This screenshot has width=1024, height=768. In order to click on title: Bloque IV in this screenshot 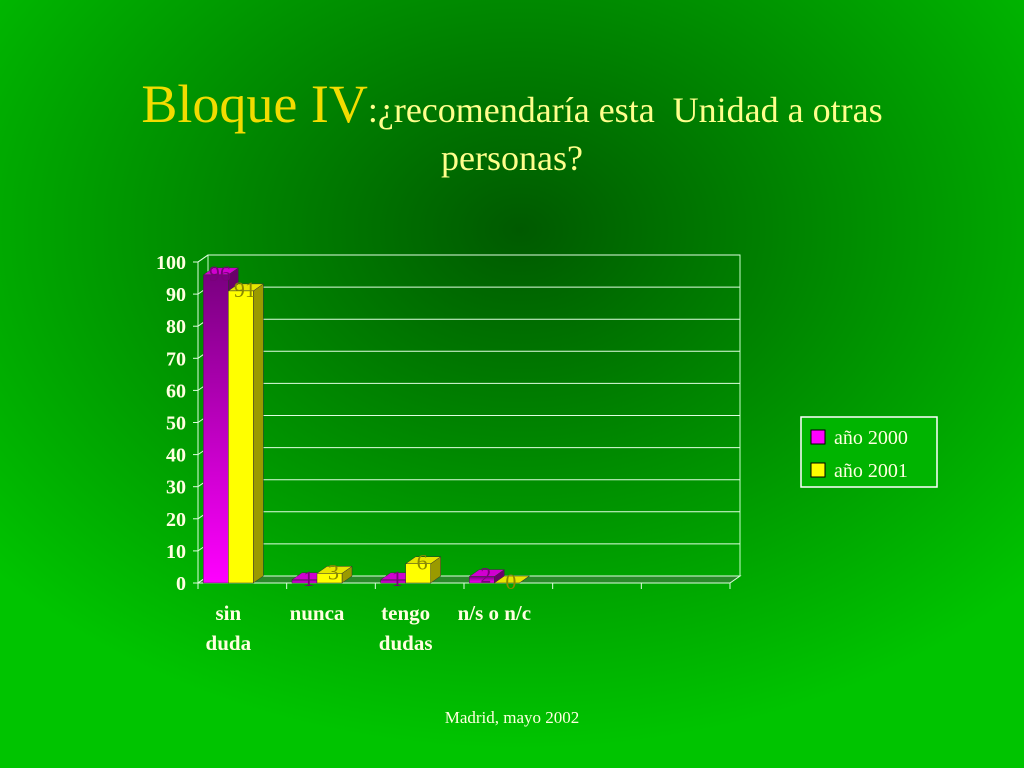, I will do `click(254, 104)`.